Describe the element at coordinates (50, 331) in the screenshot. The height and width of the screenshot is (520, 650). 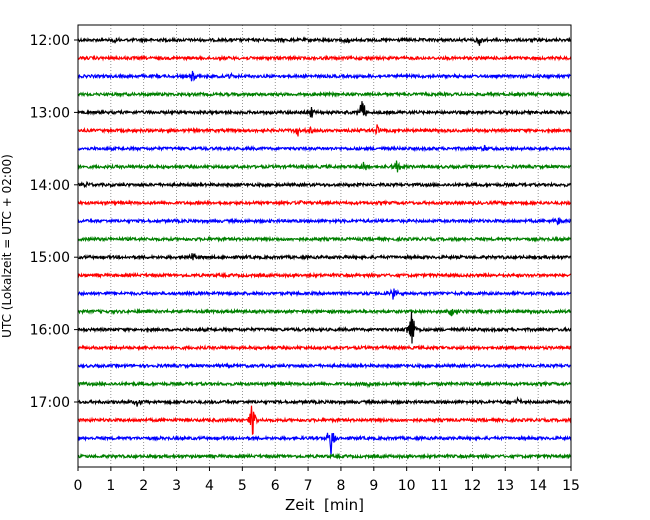
I see `y-tick-label: 16:00` at that location.